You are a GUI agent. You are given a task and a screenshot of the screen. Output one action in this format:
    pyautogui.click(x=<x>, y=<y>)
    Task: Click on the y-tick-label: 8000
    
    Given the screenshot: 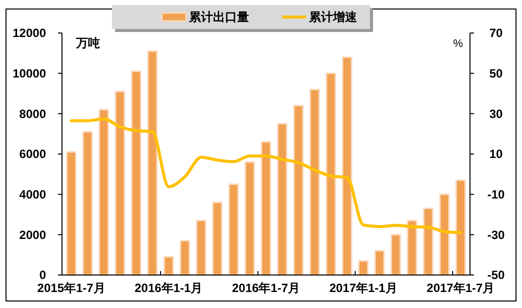 What is the action you would take?
    pyautogui.click(x=32, y=113)
    